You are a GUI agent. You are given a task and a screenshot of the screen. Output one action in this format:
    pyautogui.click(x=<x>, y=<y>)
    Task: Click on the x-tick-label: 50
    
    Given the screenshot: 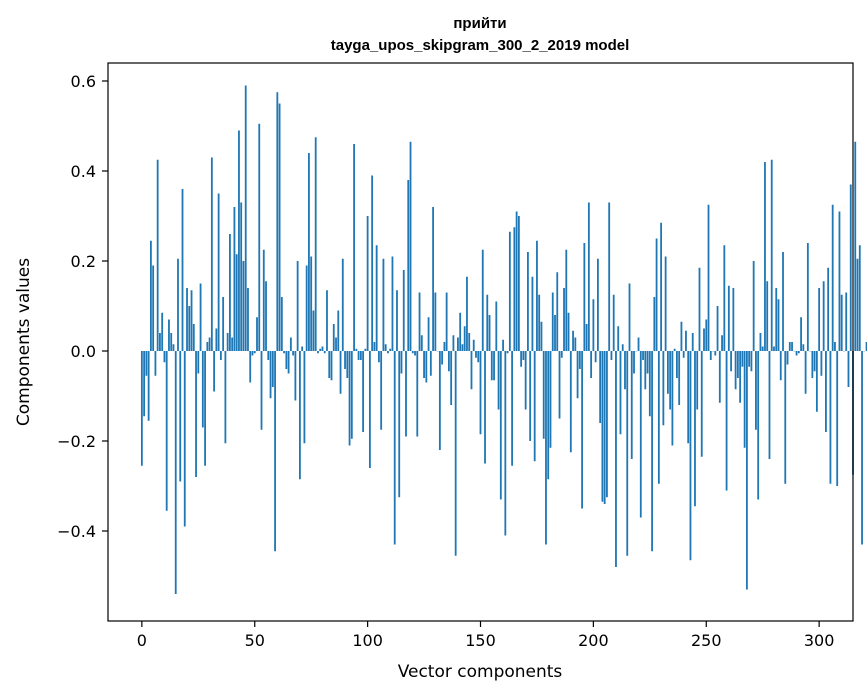 What is the action you would take?
    pyautogui.click(x=255, y=640)
    